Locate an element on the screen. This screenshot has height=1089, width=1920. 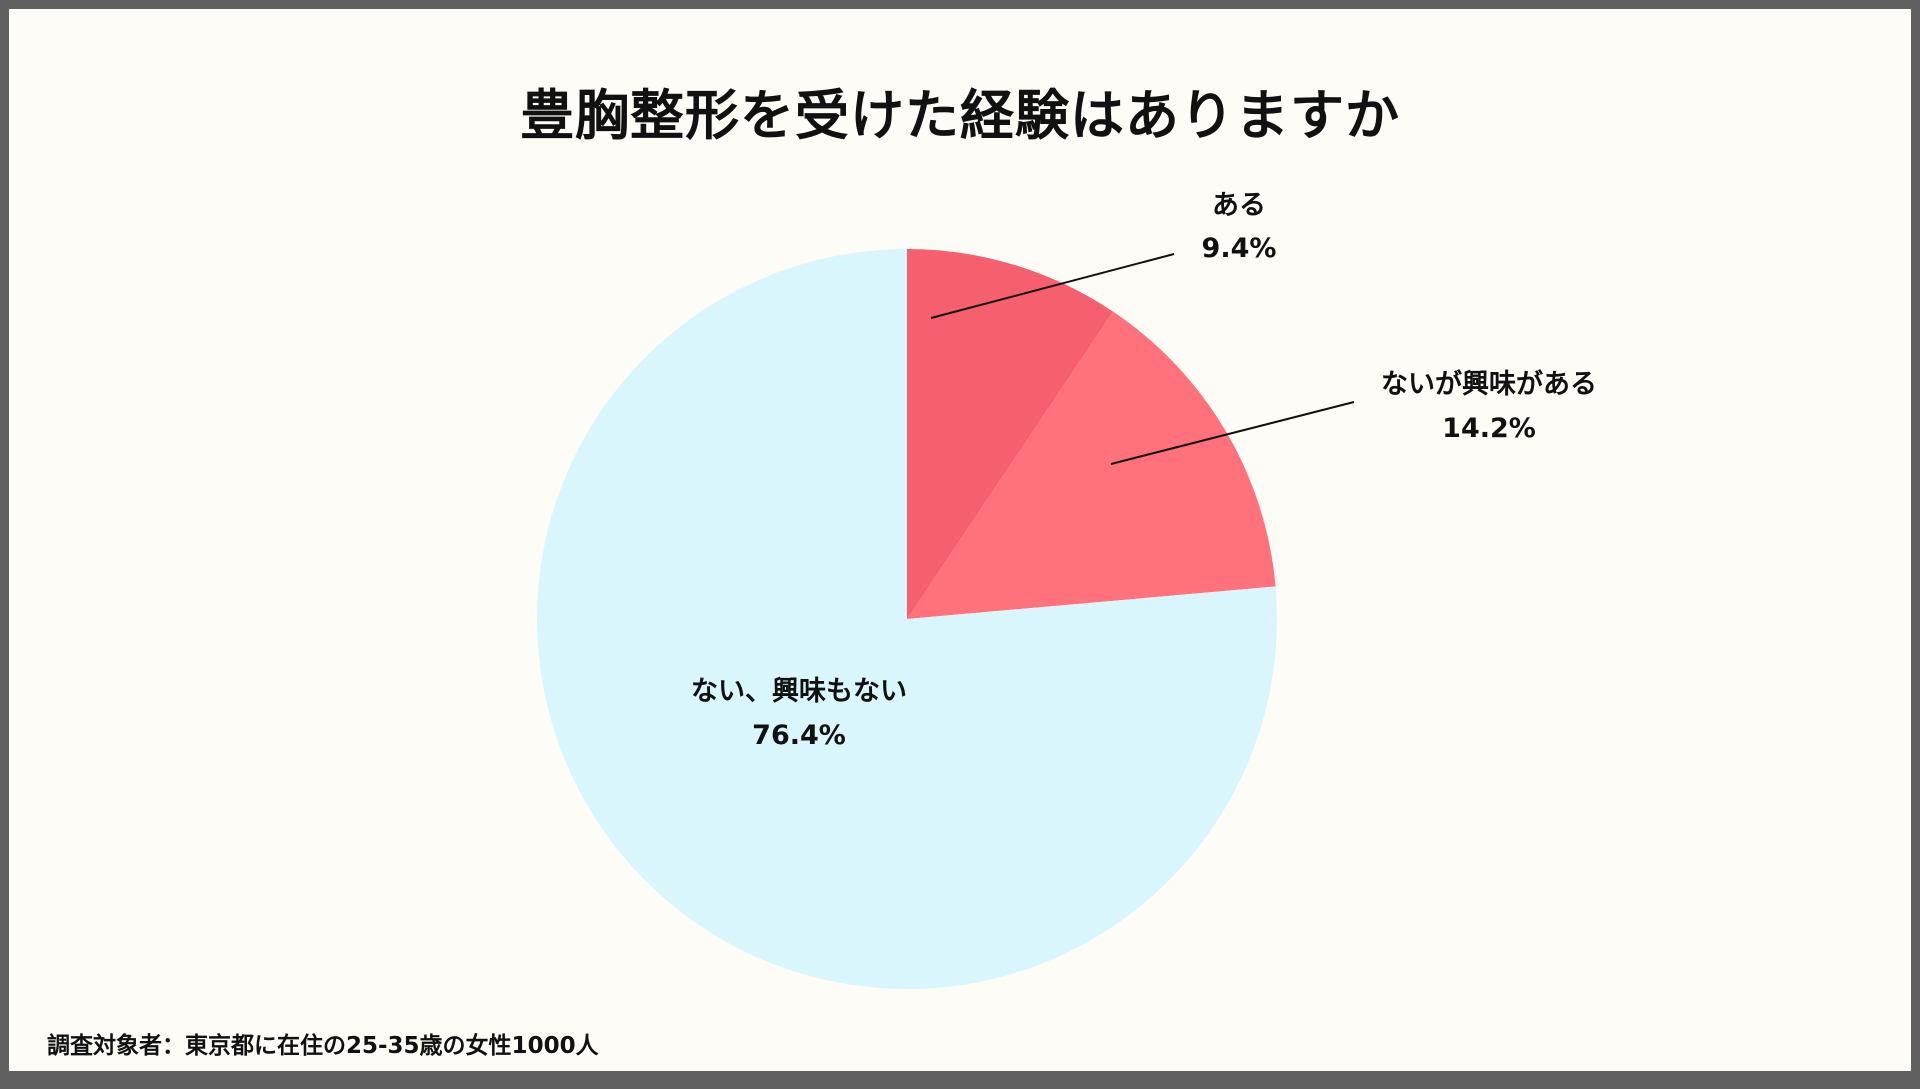
survey-footnote: 調査対象者：東京都に在住の25-35歳の女性1000人 is located at coordinates (323, 1046).